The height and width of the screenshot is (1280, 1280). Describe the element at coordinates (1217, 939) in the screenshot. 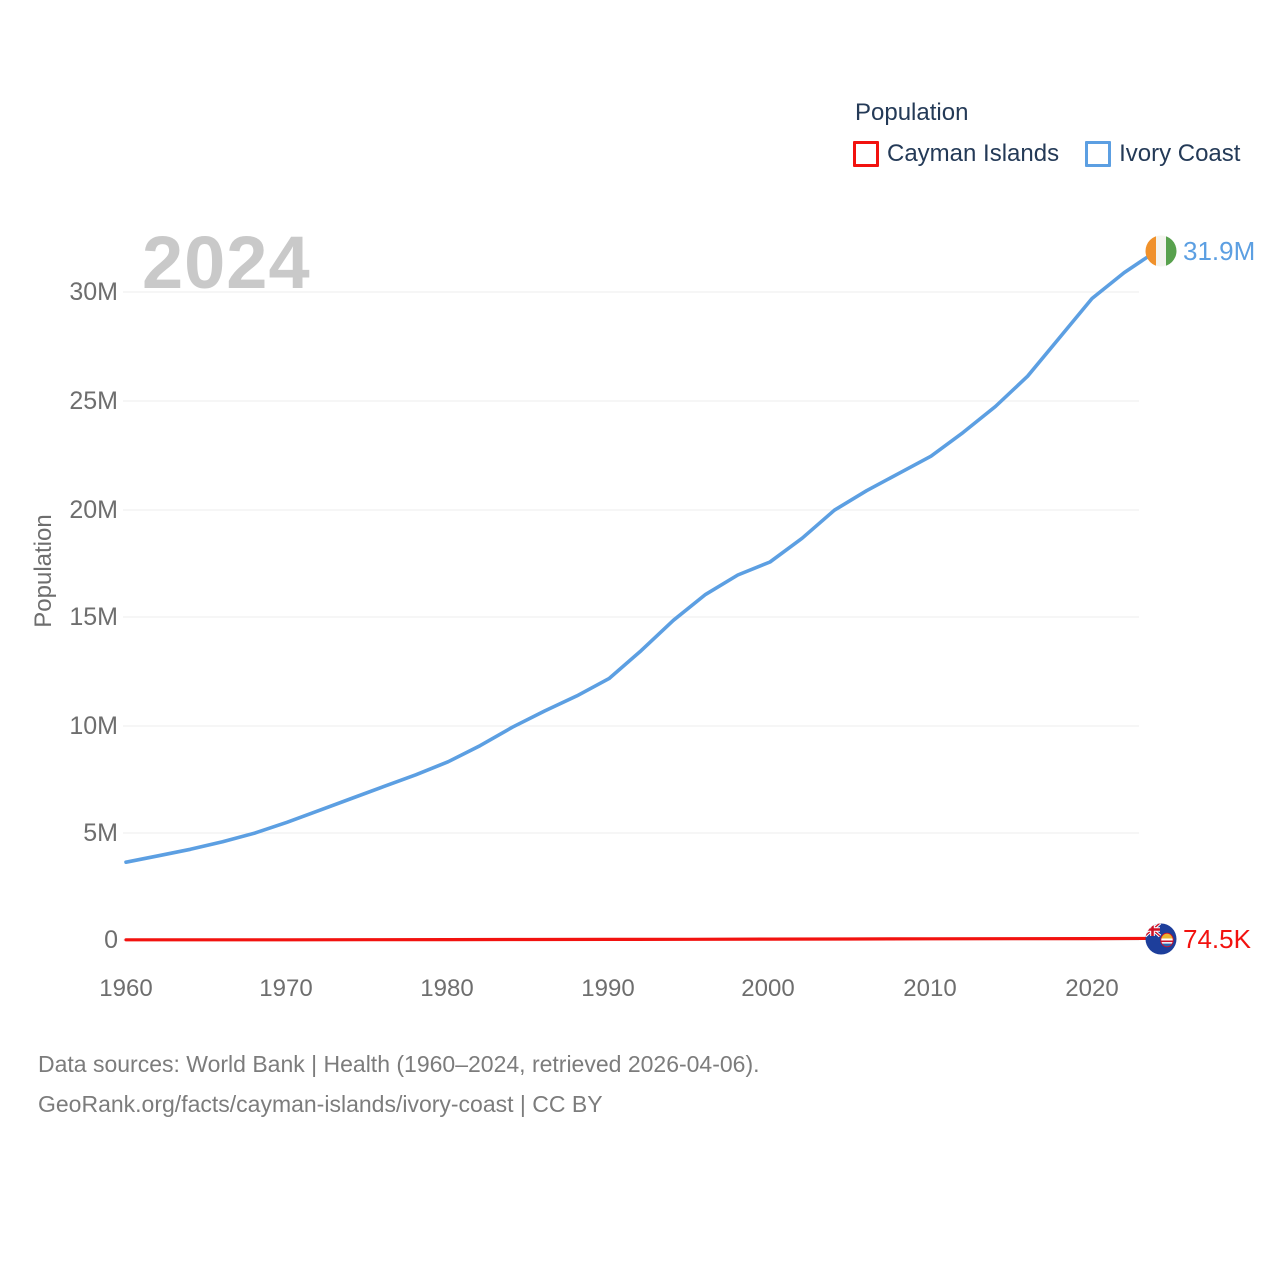

I see `end-value-cayman-islands: 74.5K` at that location.